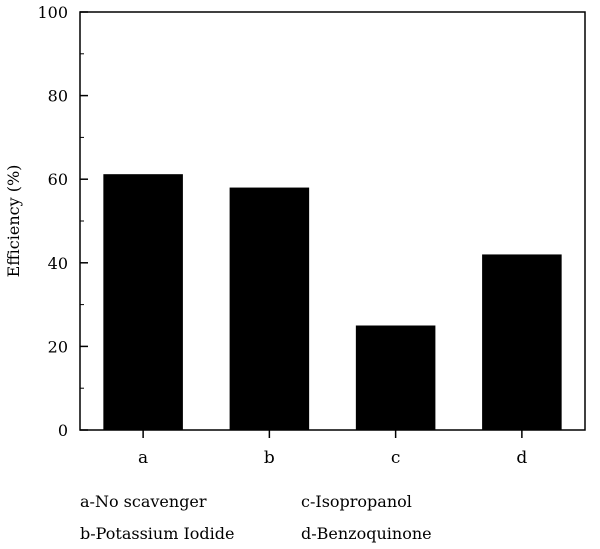 Image resolution: width=600 pixels, height=549 pixels. Describe the element at coordinates (52, 12) in the screenshot. I see `y-tick-label: 100` at that location.